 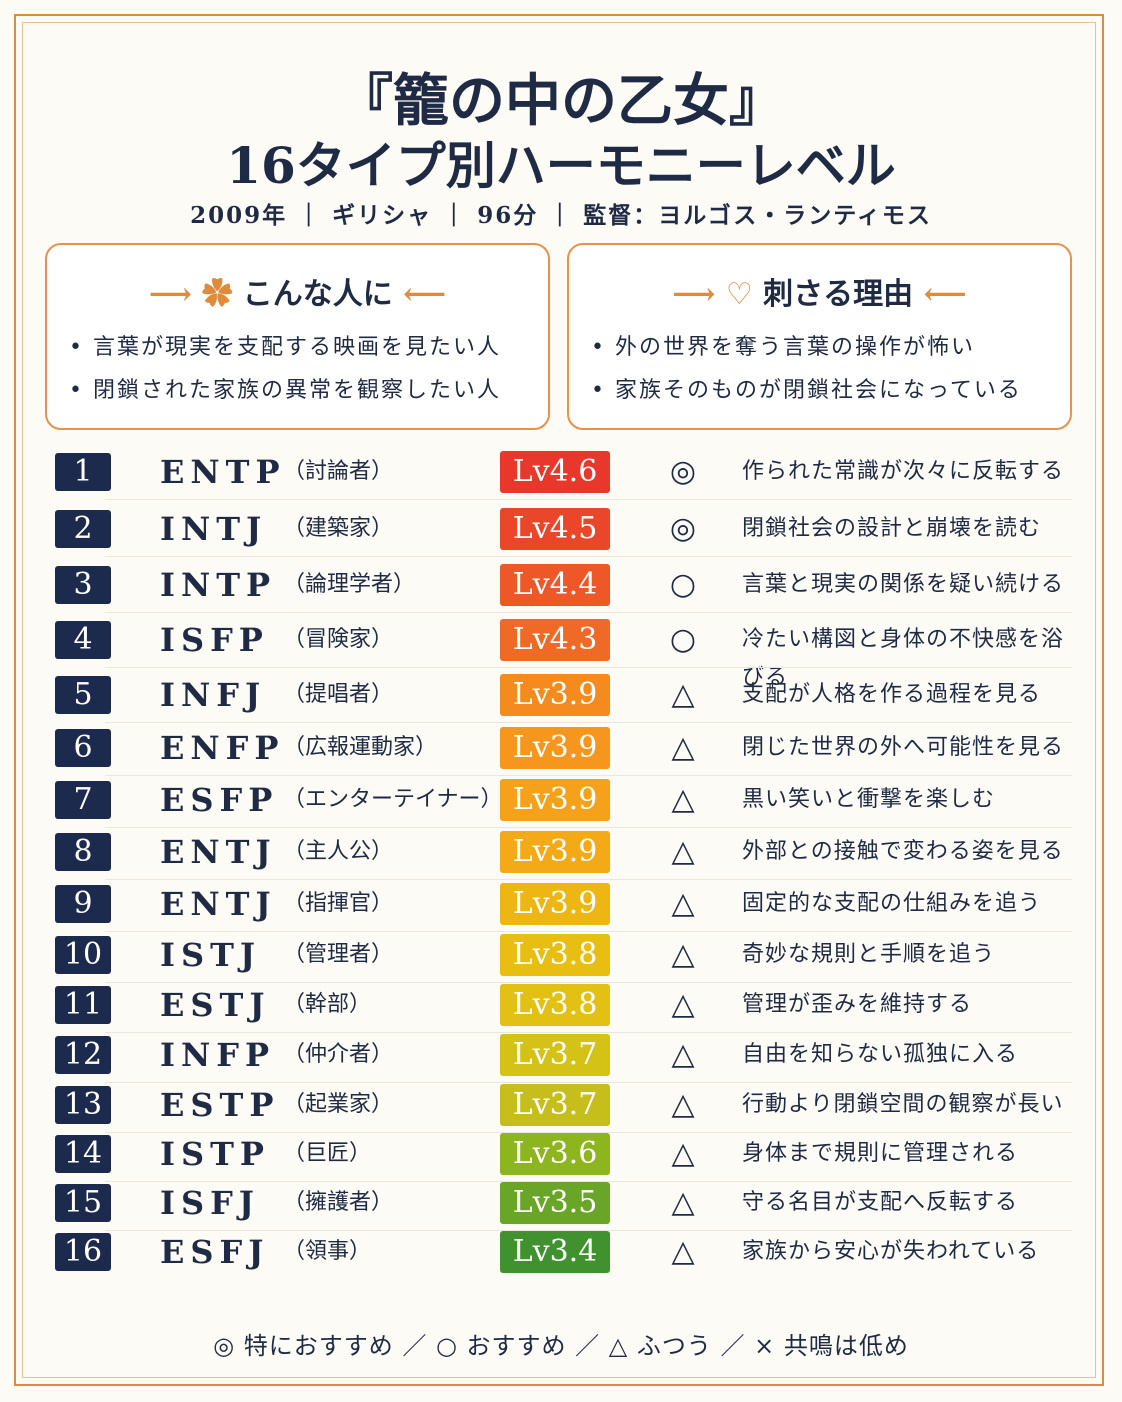 What do you see at coordinates (360, 747) in the screenshot?
I see `role: （広報運動家）` at bounding box center [360, 747].